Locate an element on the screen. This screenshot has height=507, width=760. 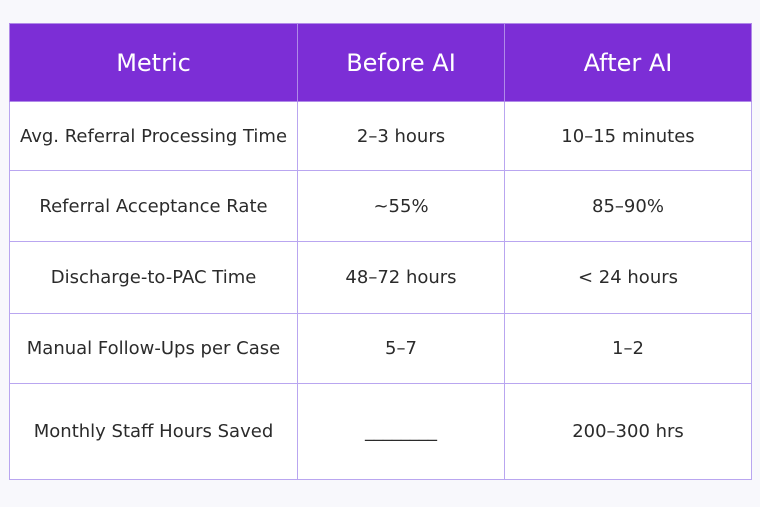
before-ai-cell: 2–3 hours is located at coordinates (401, 136).